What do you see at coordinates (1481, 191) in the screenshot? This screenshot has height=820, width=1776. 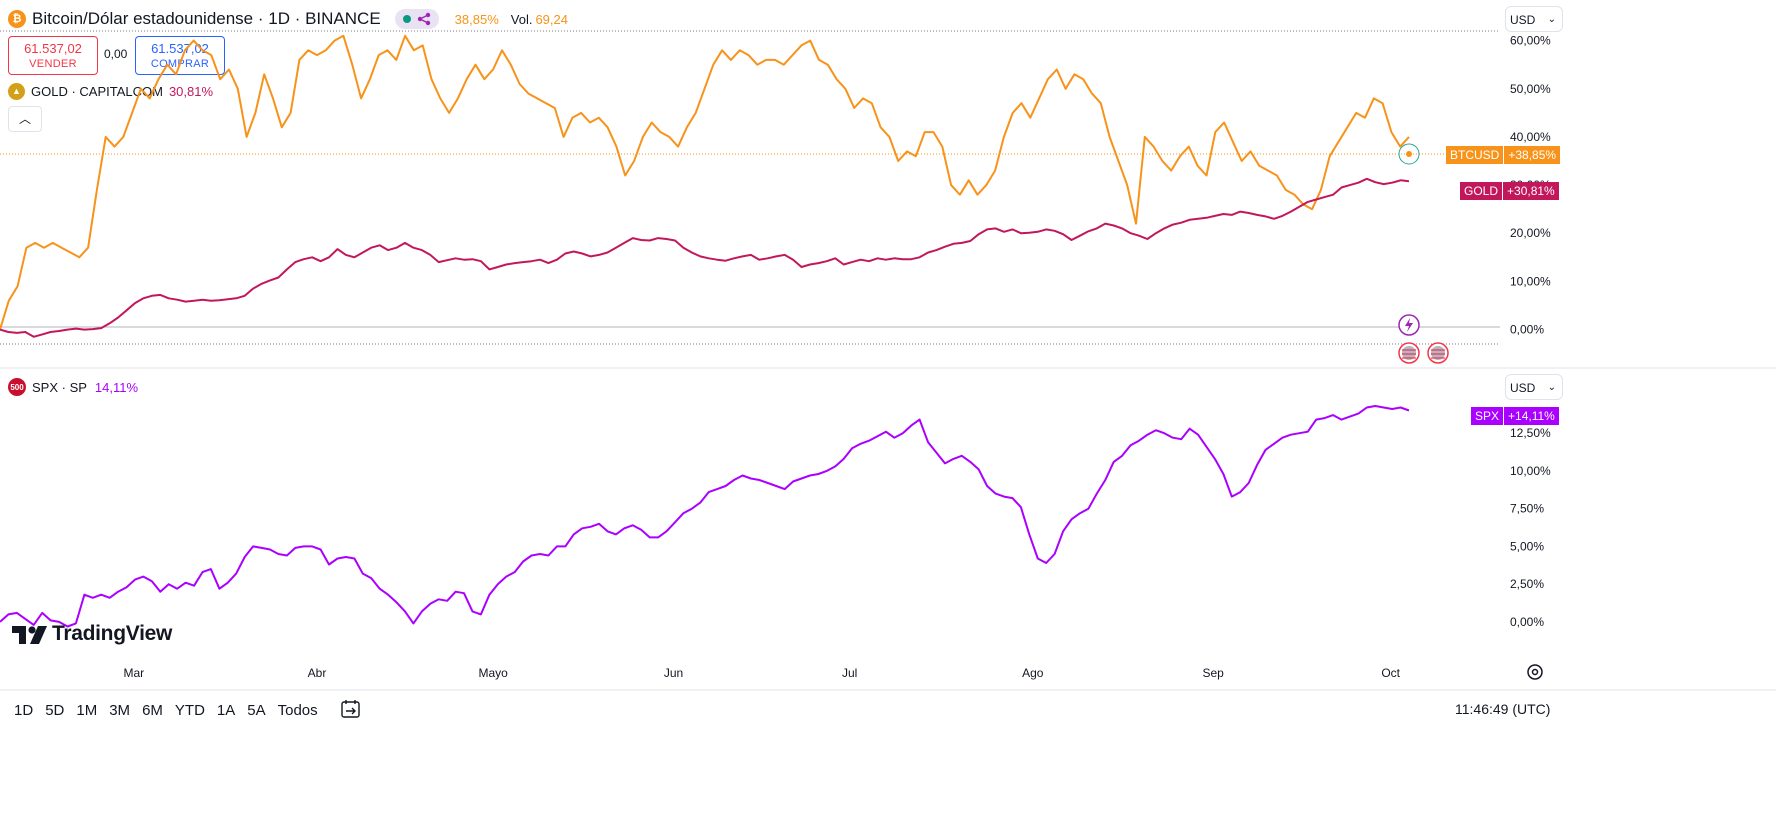 I see `gold-tag-name: GOLD` at bounding box center [1481, 191].